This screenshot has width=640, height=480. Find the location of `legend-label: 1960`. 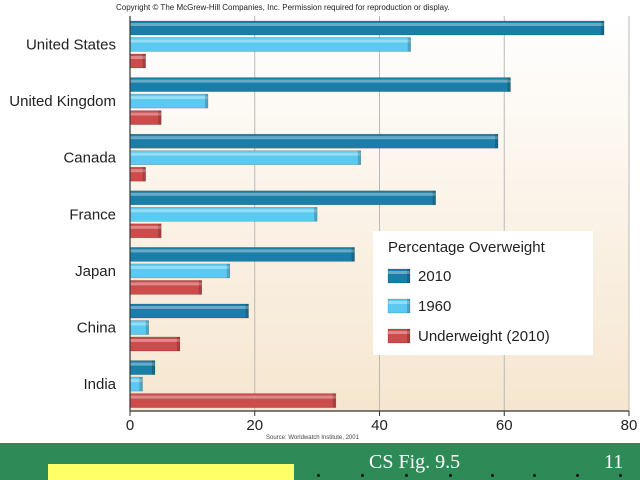

legend-label: 1960 is located at coordinates (434, 306).